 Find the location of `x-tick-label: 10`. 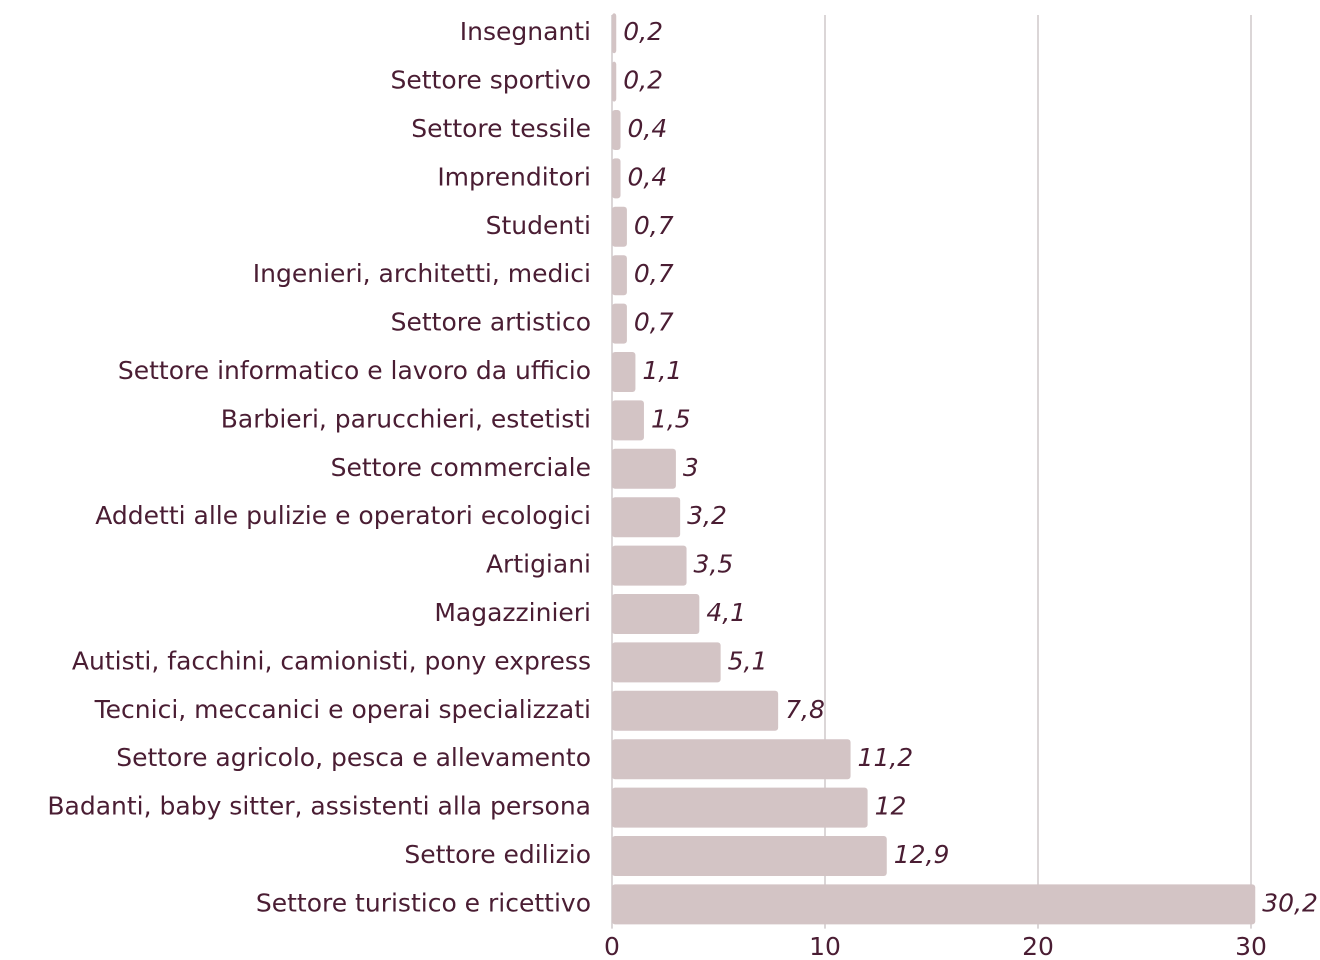

x-tick-label: 10 is located at coordinates (825, 946).